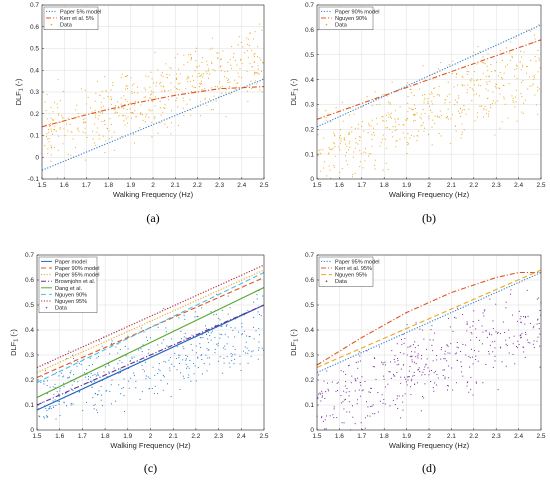 This screenshot has height=485, width=550. Describe the element at coordinates (29, 380) in the screenshot. I see `y-tick-label: 0.2` at that location.